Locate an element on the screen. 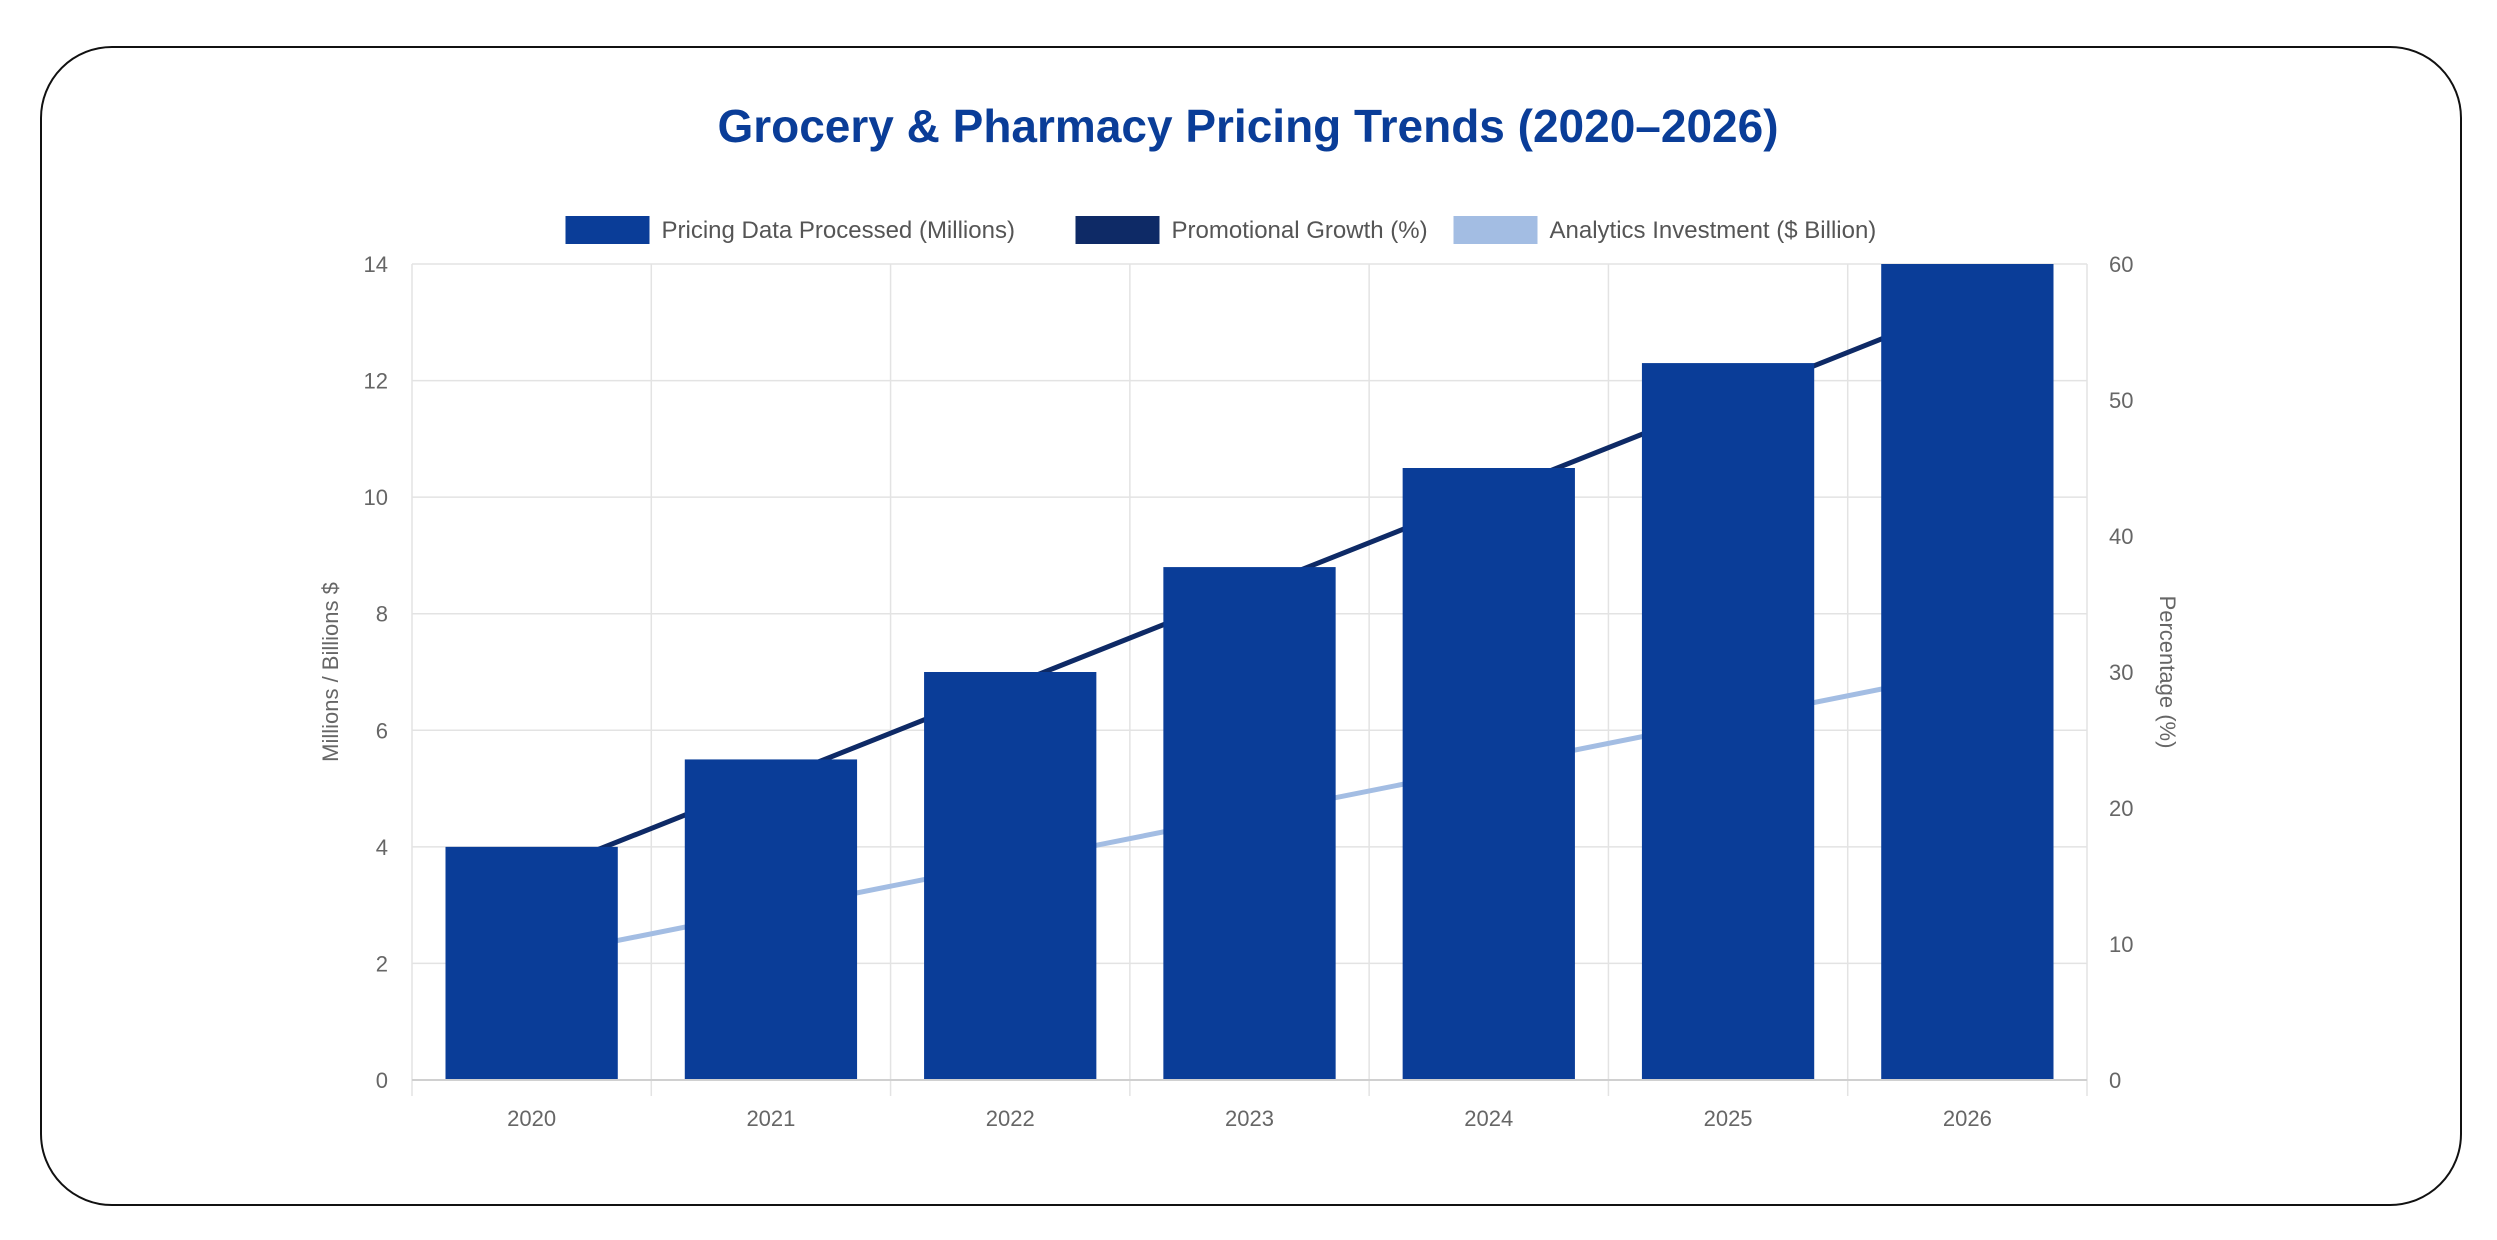  y-right-tick-label: 10 is located at coordinates (2121, 944).